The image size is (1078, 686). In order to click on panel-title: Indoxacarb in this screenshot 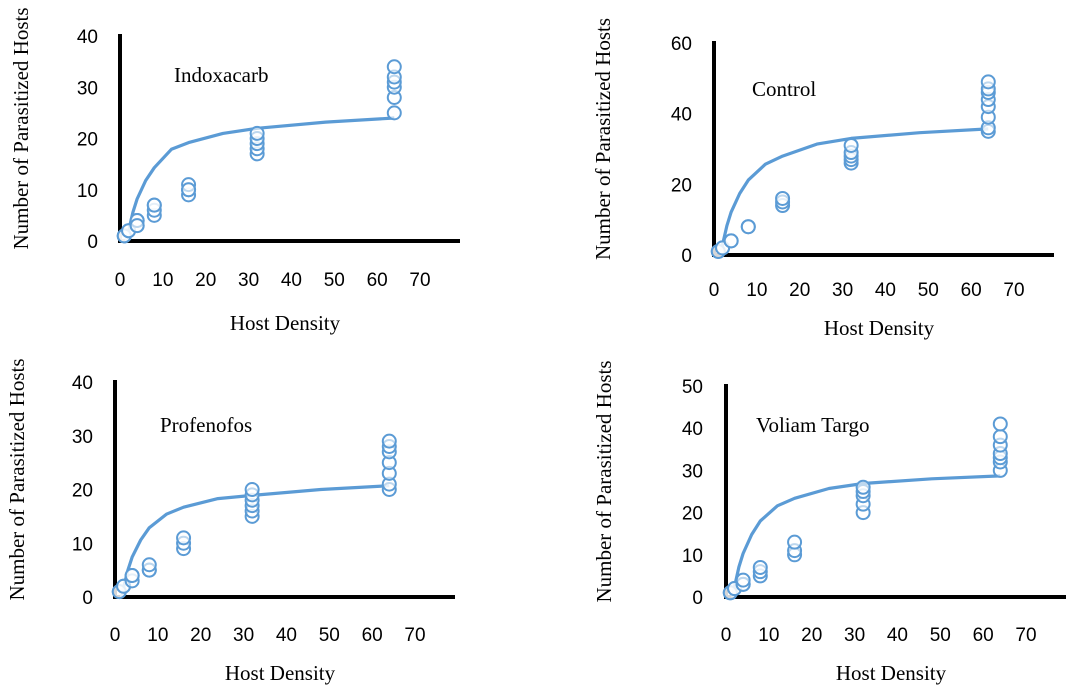, I will do `click(221, 75)`.